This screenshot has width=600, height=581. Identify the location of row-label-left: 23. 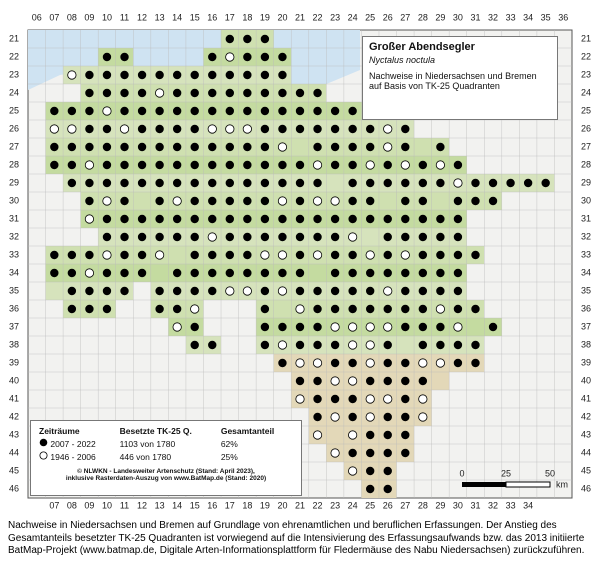
(14, 74).